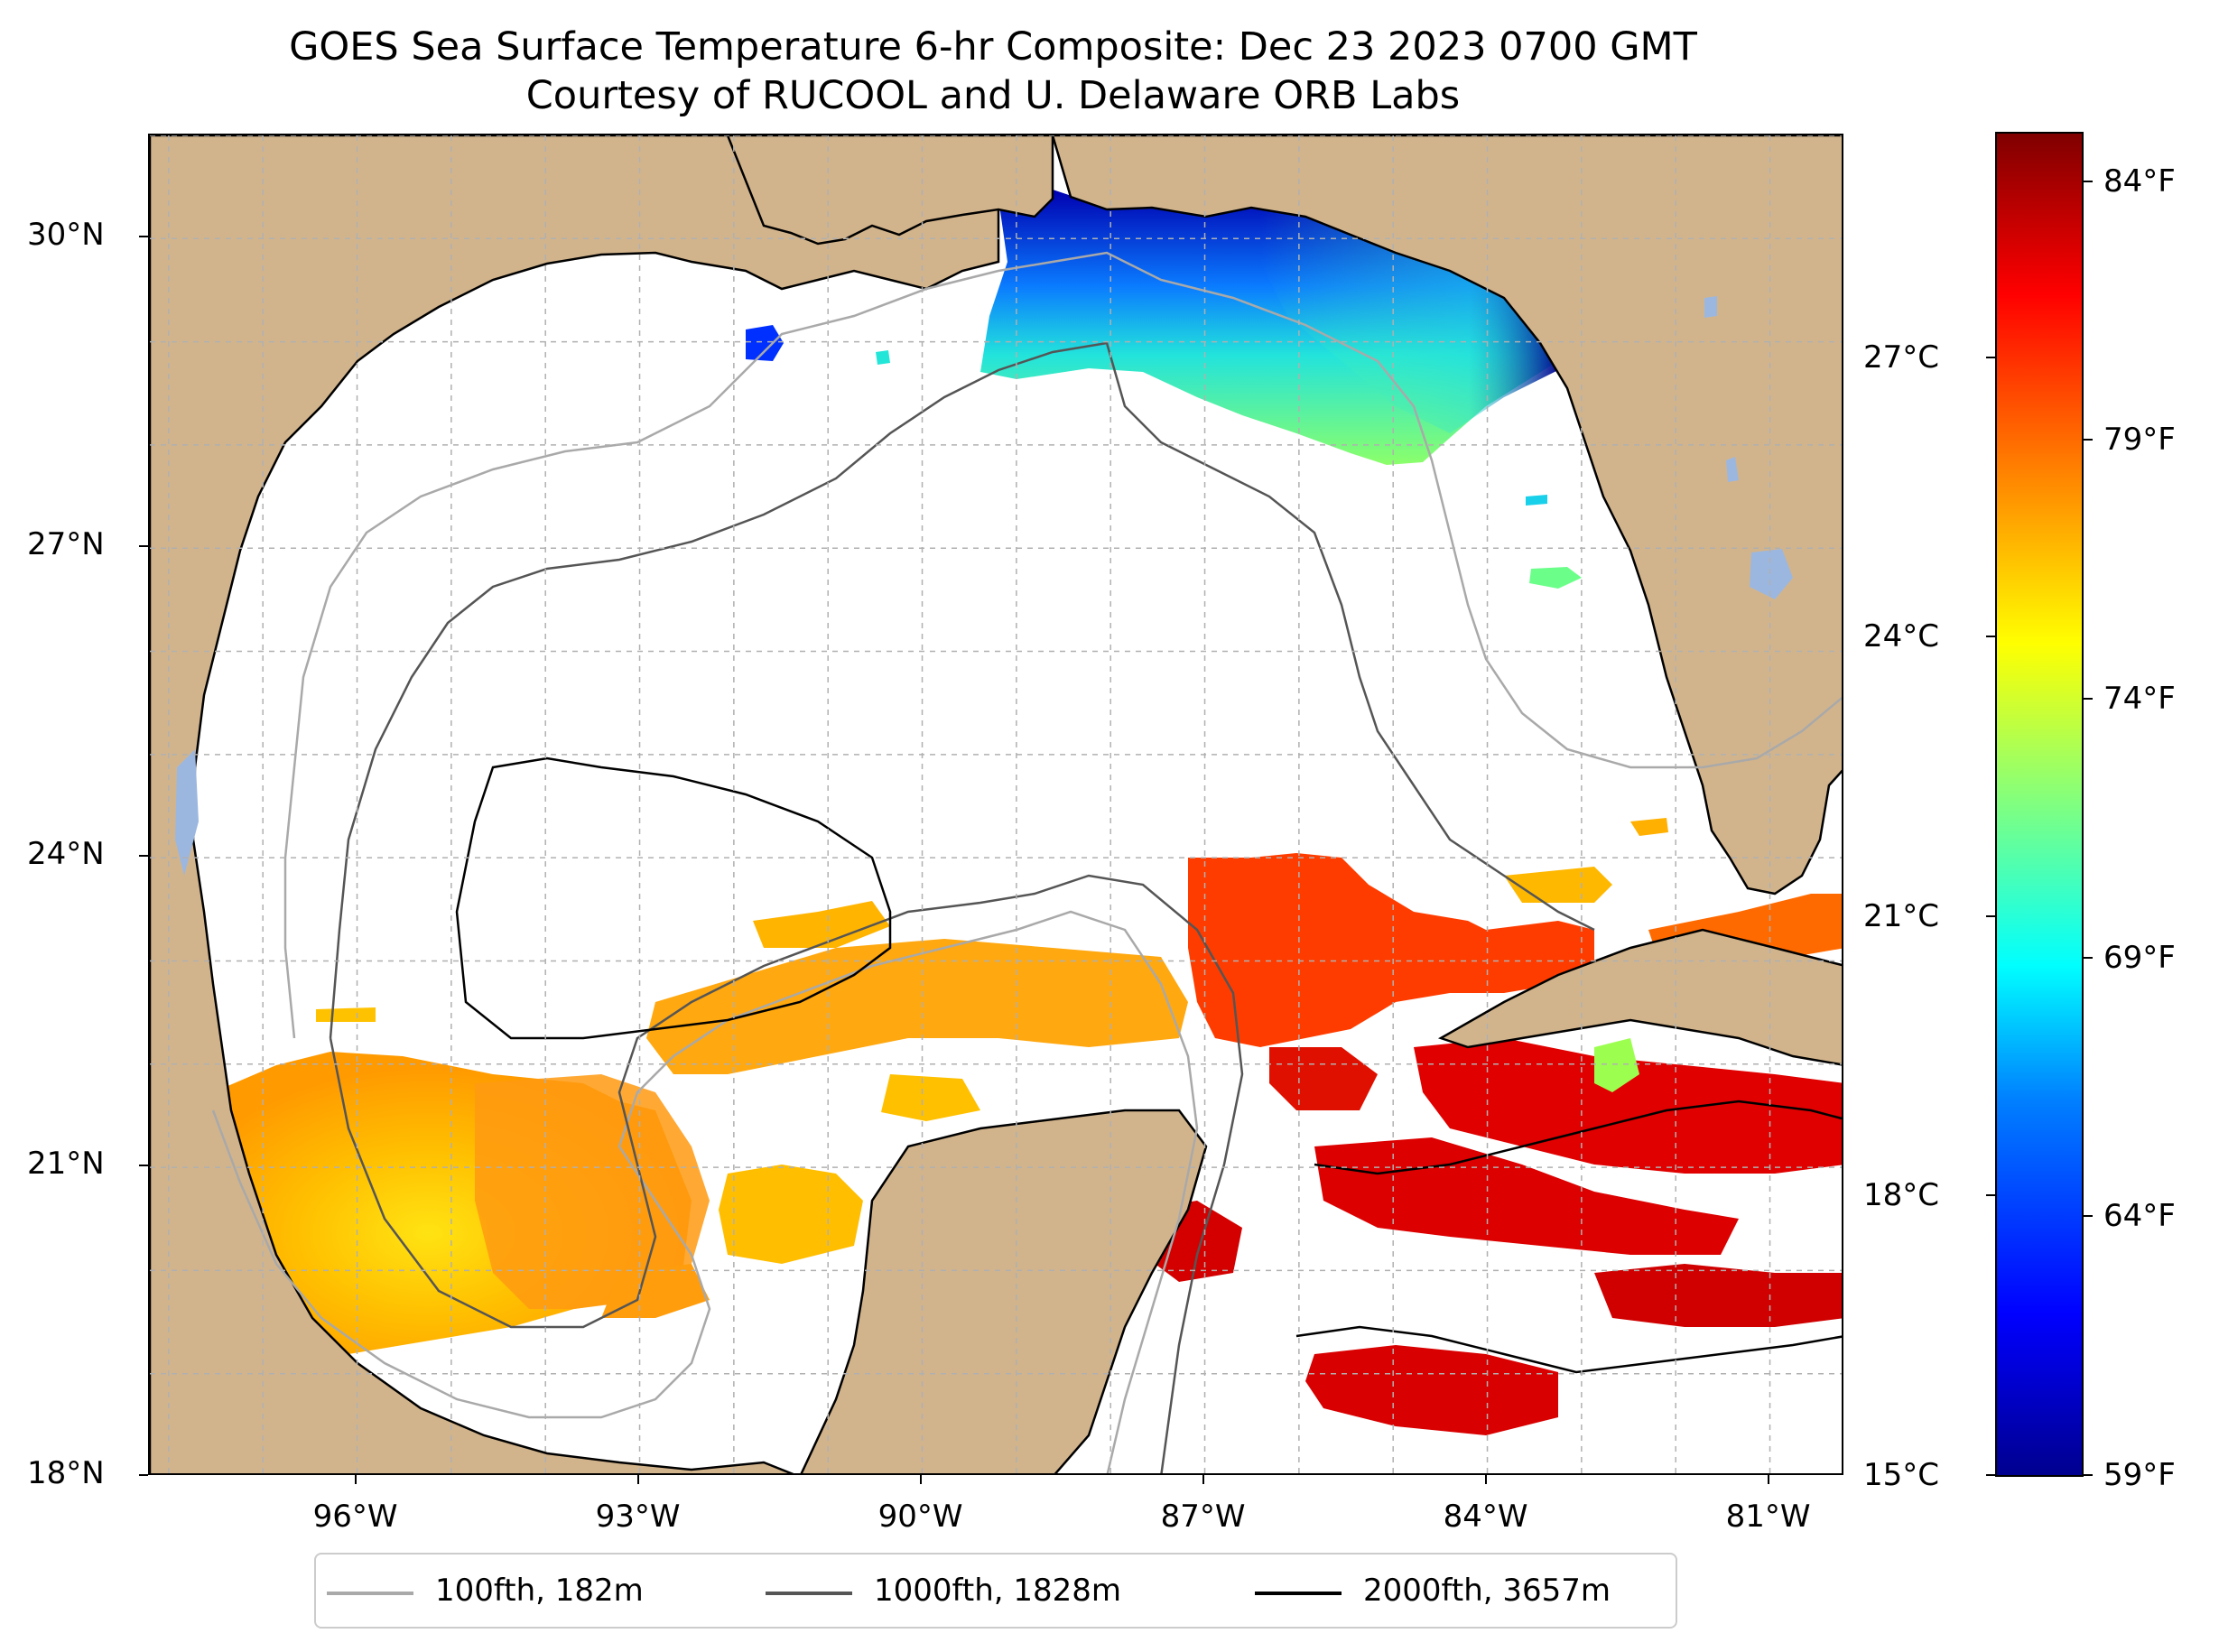 Image resolution: width=2219 pixels, height=1652 pixels. I want to click on contour-2000fth-caribbean, so click(1578, 1137).